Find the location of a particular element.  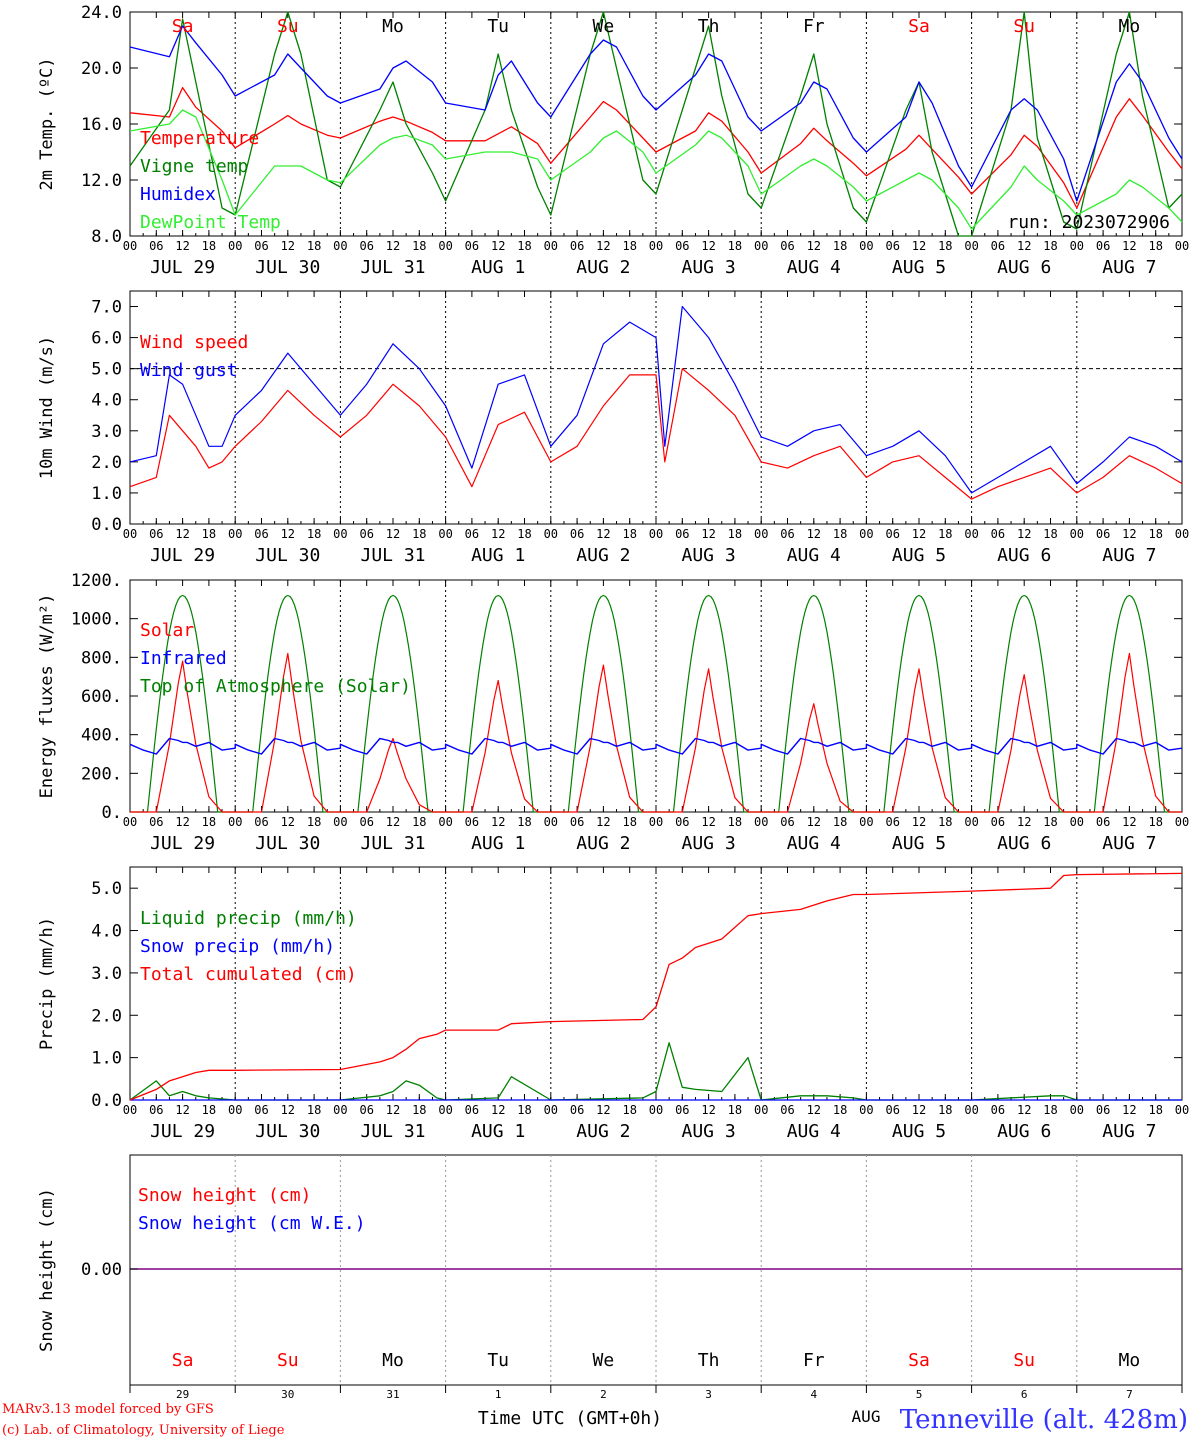

y-tick-label: 6.0 is located at coordinates (106, 339).